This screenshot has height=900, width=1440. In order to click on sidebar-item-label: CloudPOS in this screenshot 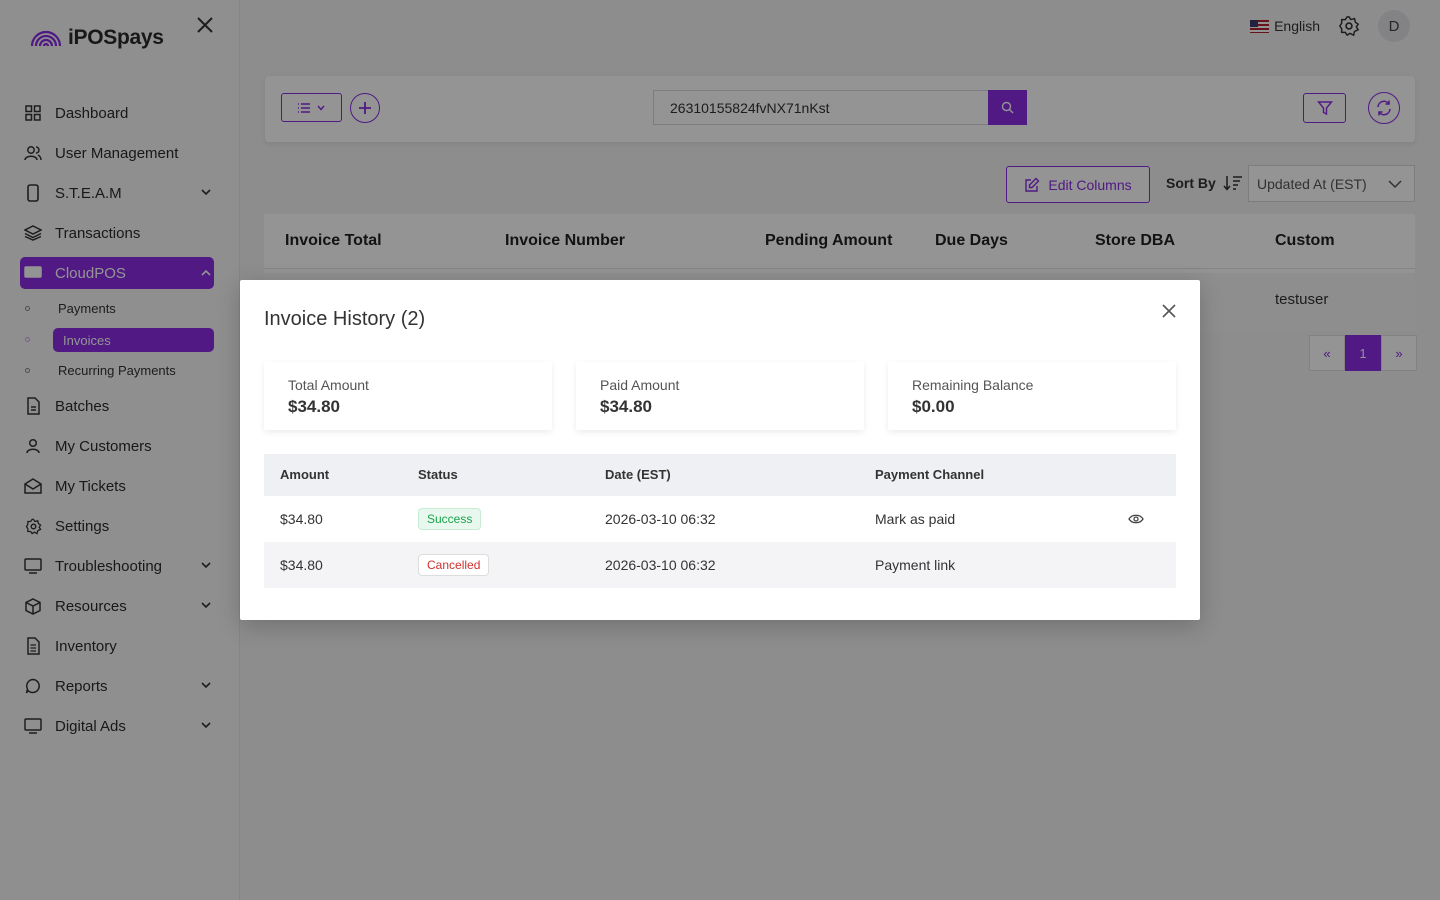, I will do `click(90, 273)`.